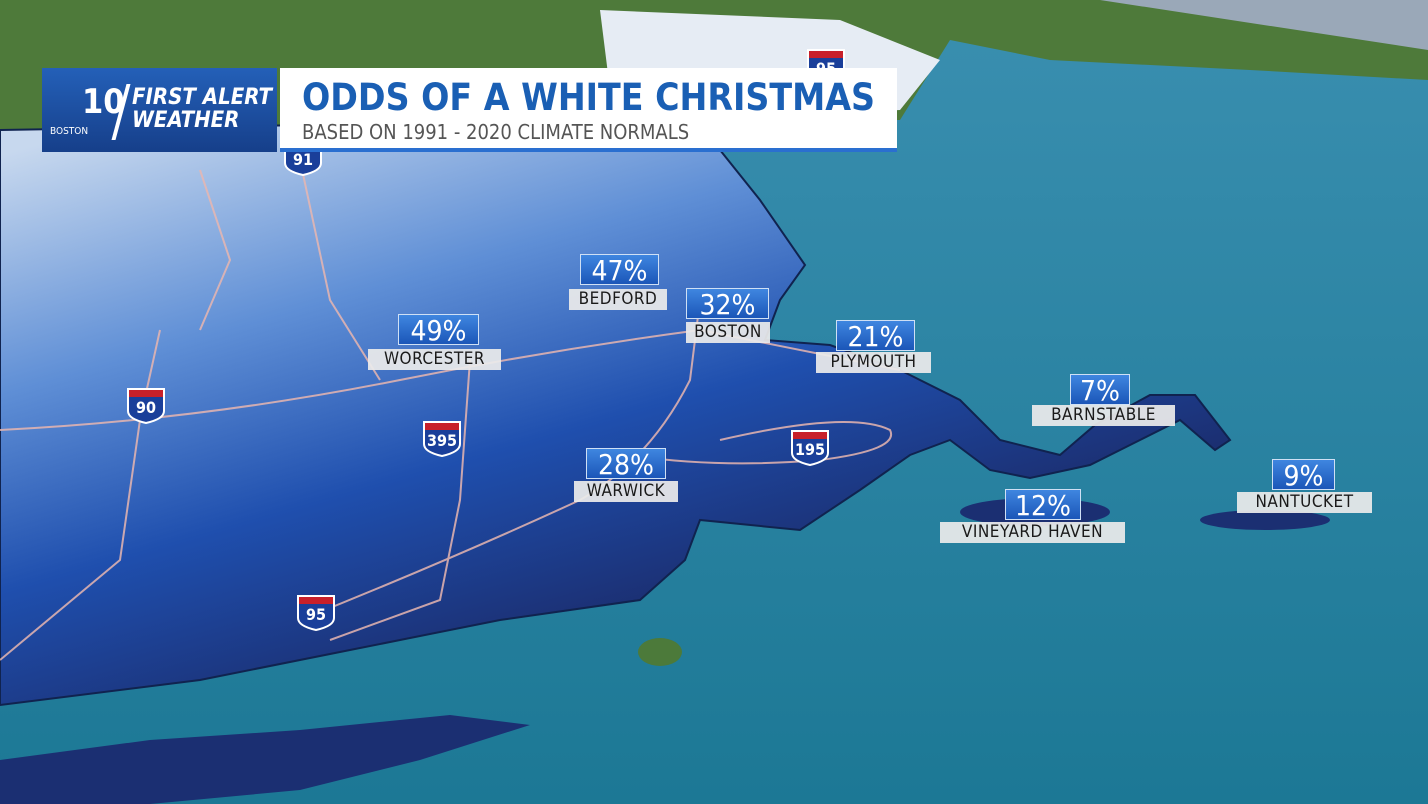  What do you see at coordinates (873, 362) in the screenshot?
I see `location-name: PLYMOUTH` at bounding box center [873, 362].